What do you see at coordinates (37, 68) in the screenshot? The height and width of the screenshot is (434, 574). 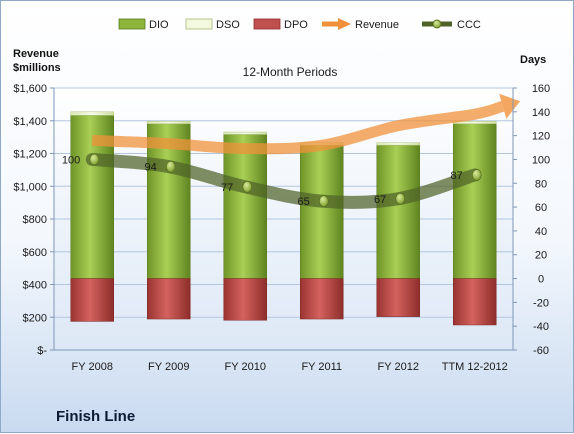 I see `left-axis-label-line2: $millions` at bounding box center [37, 68].